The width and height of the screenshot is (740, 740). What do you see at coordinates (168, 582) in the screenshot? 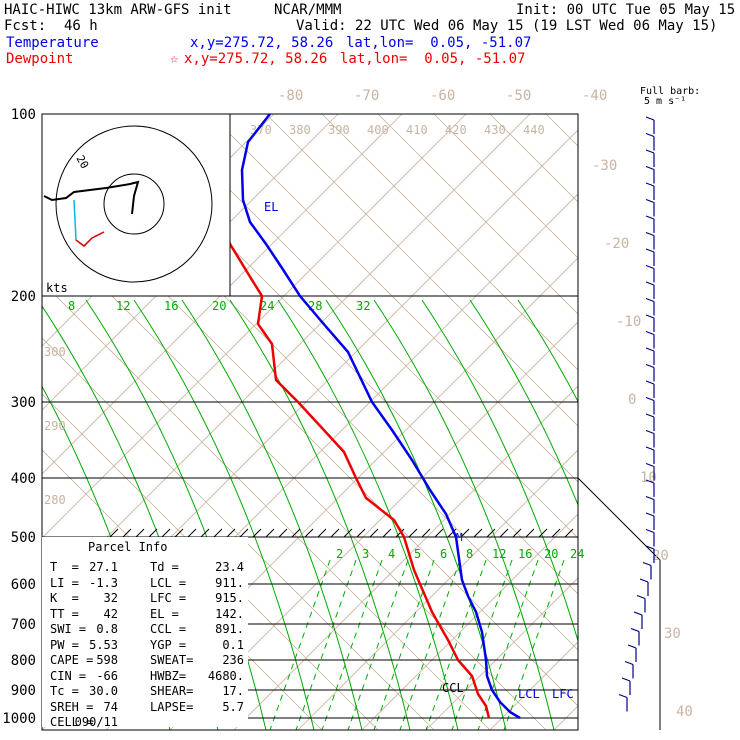
I see `parcel-param-label: LCL =` at bounding box center [168, 582].